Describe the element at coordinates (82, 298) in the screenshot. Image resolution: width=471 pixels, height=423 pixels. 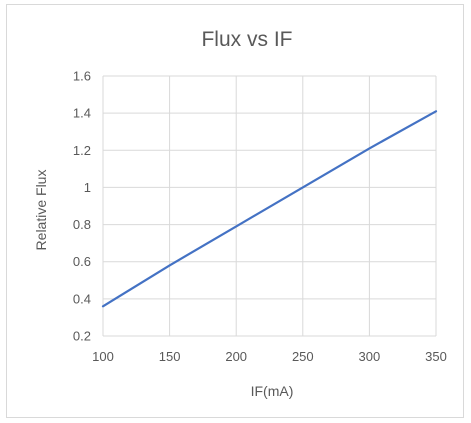
I see `y-tick-label-1: 0.4` at that location.